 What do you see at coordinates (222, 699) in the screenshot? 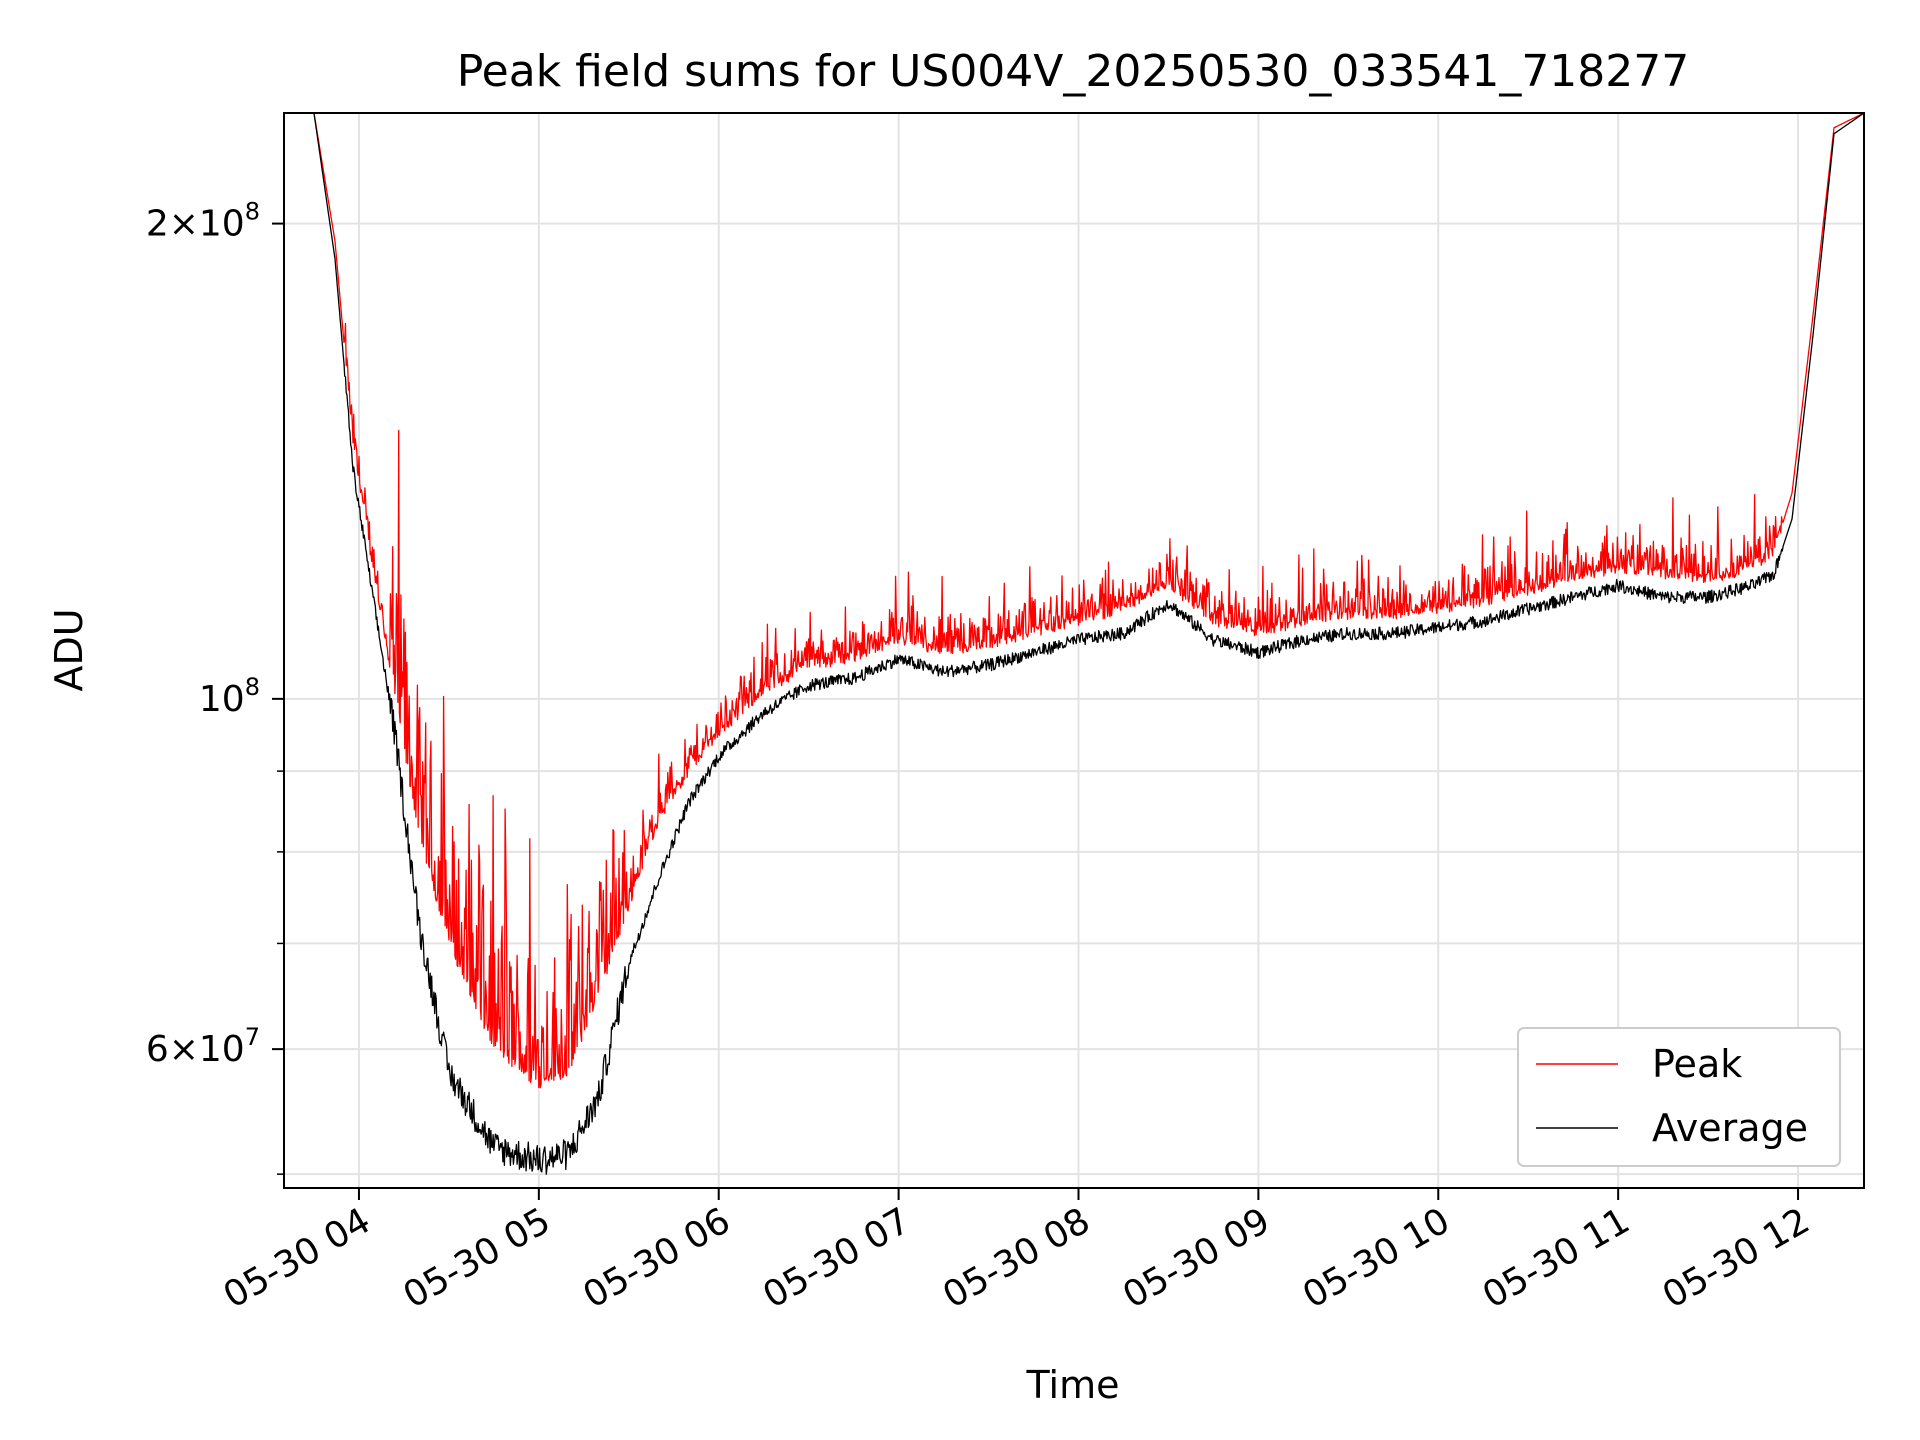
I see `y-tick-base: 10` at bounding box center [222, 699].